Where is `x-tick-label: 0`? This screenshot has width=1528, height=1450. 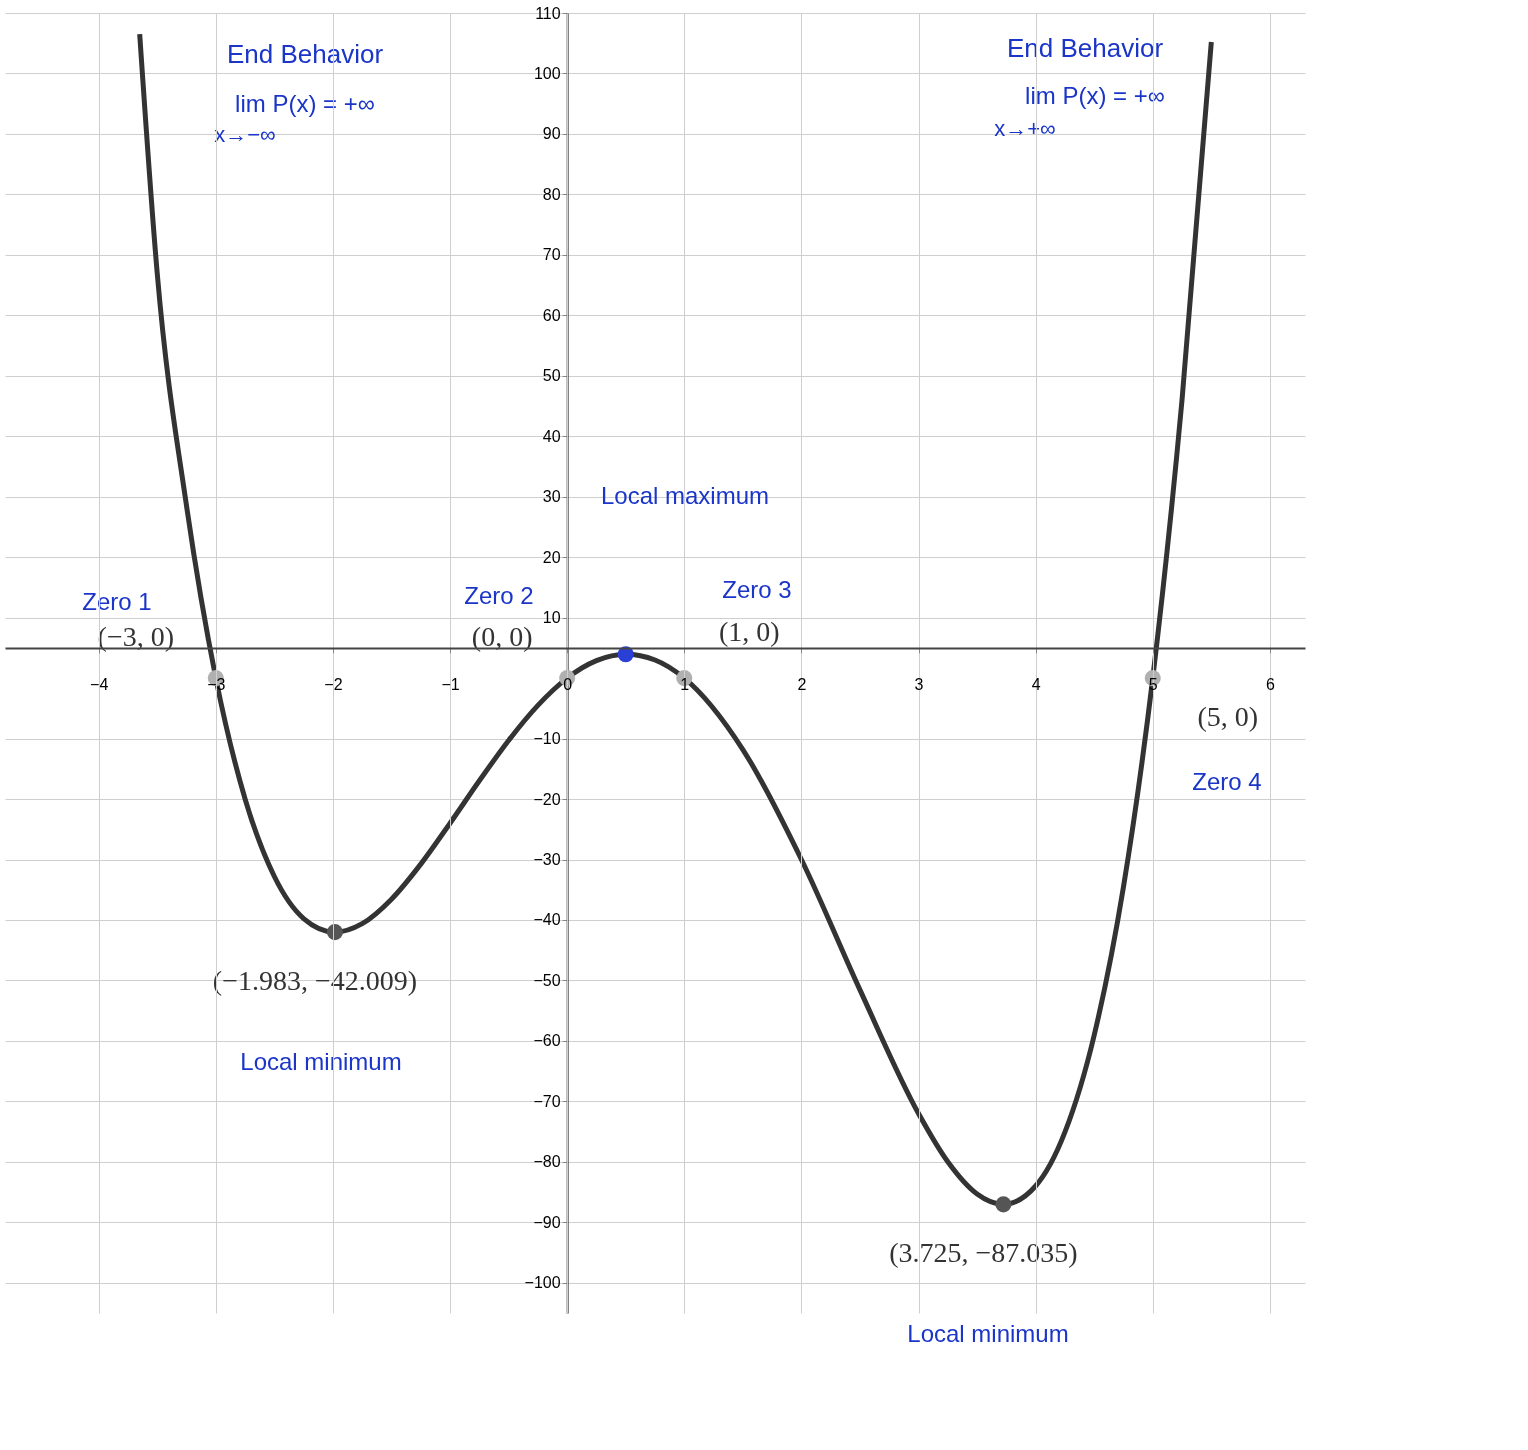 x-tick-label: 0 is located at coordinates (568, 685).